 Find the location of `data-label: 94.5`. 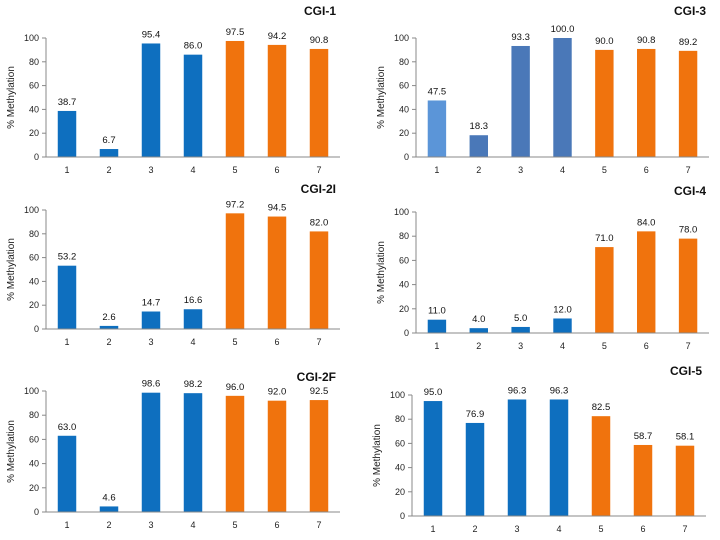

data-label: 94.5 is located at coordinates (277, 208).